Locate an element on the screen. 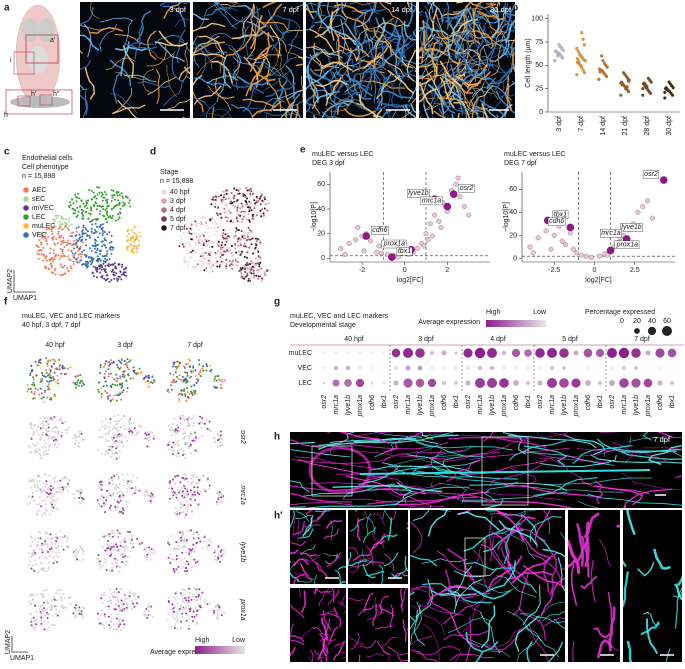  x-tick-label: 3 dpf is located at coordinates (559, 124).